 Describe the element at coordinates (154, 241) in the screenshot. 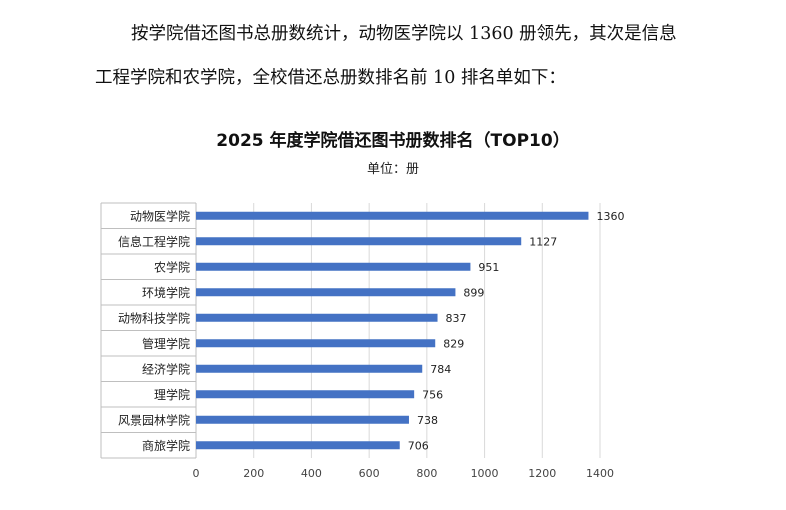

I see `category-label: 信息工程学院` at that location.